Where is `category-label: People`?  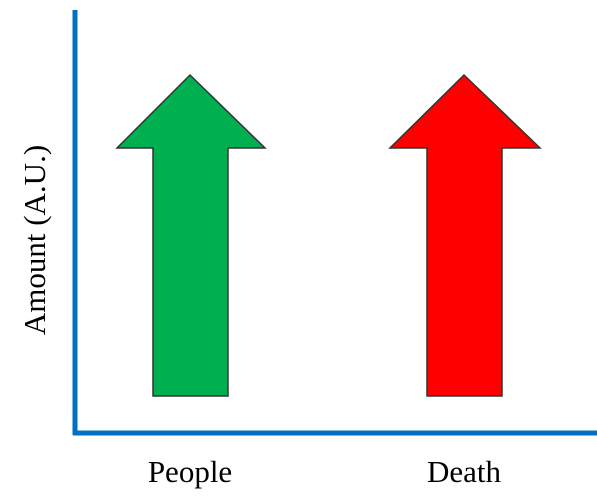 category-label: People is located at coordinates (190, 471).